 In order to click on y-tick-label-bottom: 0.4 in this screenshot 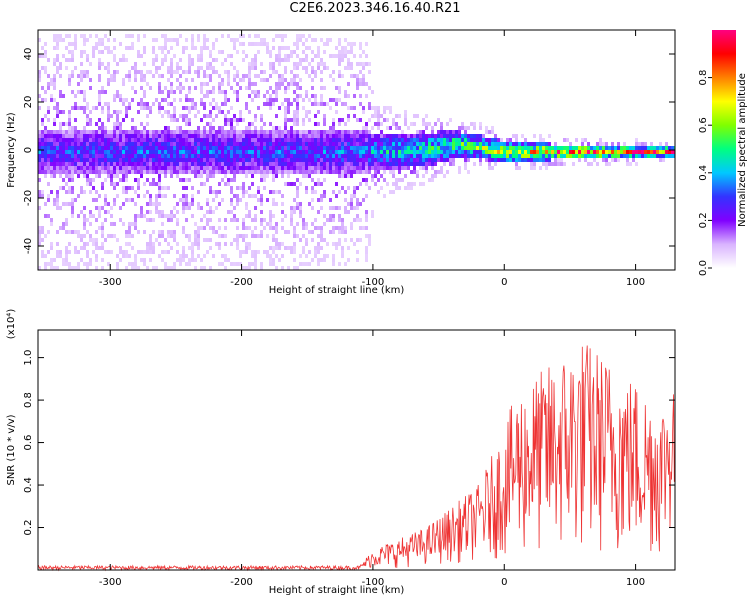, I will do `click(28, 485)`.